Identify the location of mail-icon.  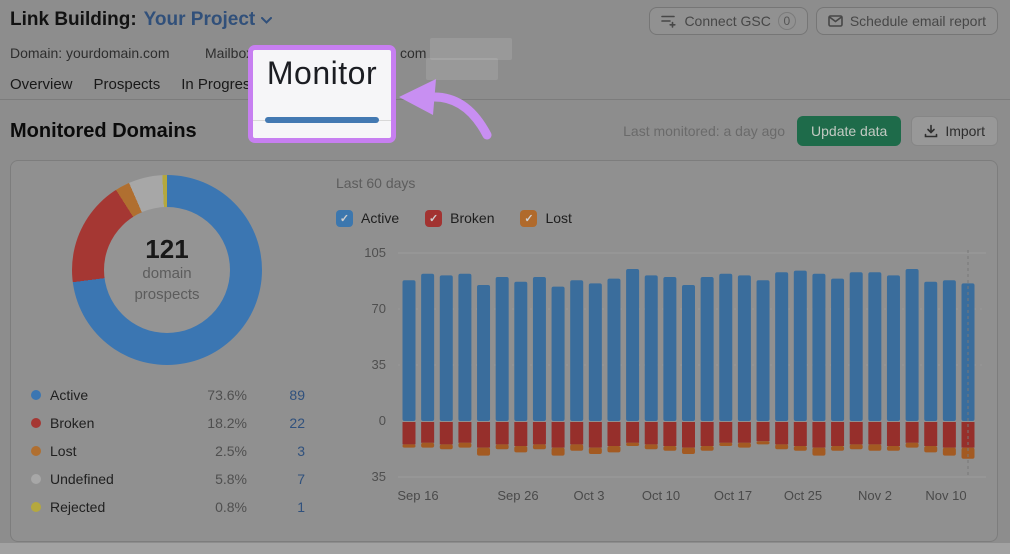
(835, 21).